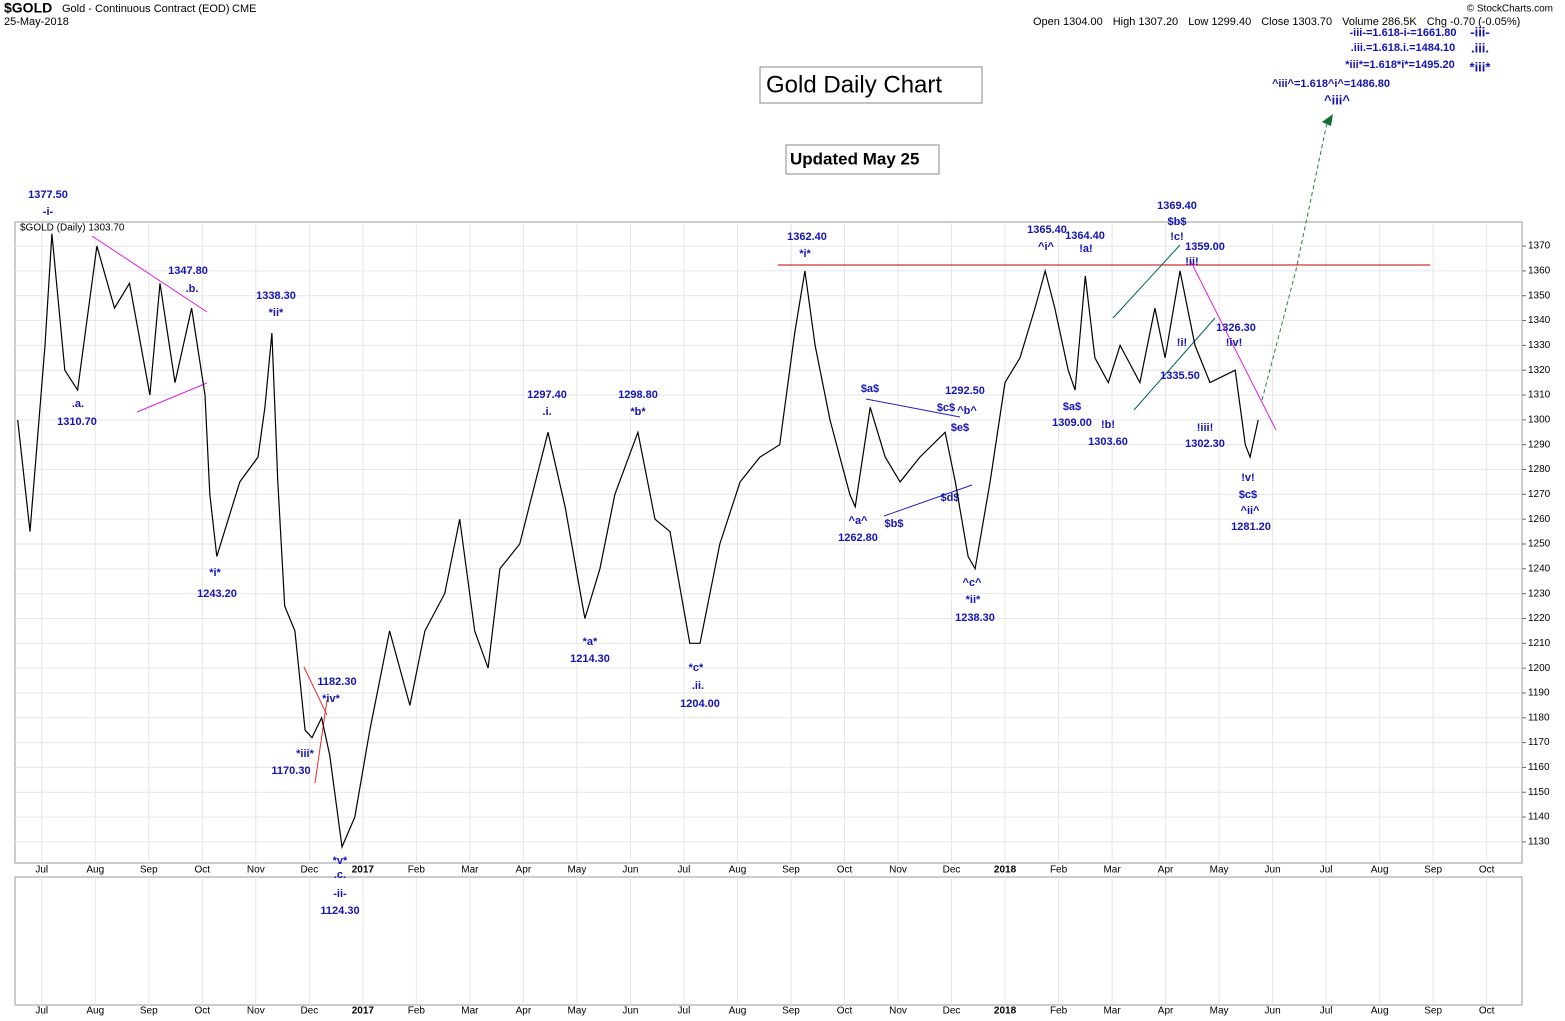 The width and height of the screenshot is (1565, 1021). What do you see at coordinates (1085, 249) in the screenshot?
I see `annotation: !a!` at bounding box center [1085, 249].